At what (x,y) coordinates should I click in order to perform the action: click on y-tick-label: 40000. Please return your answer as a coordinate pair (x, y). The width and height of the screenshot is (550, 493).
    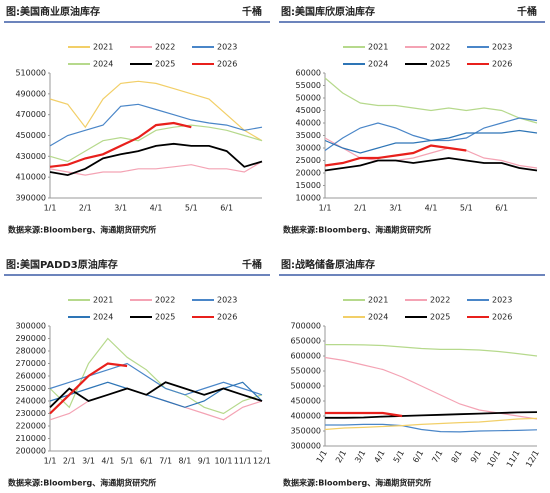
    Looking at the image, I should click on (308, 123).